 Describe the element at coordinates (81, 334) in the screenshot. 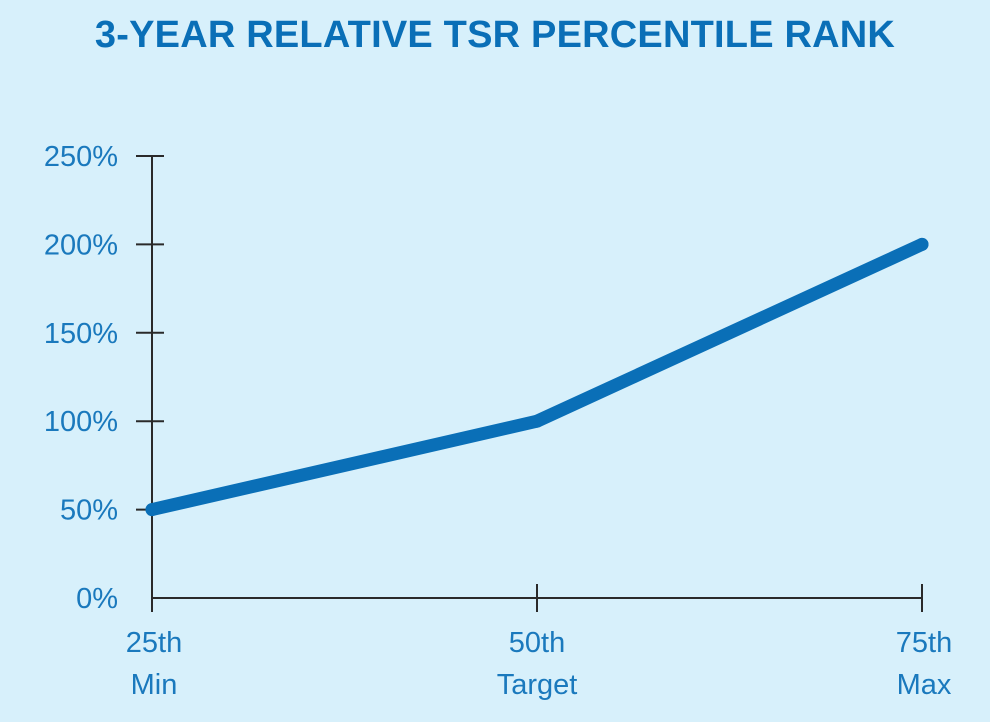

I see `y-tick-label: 150%` at that location.